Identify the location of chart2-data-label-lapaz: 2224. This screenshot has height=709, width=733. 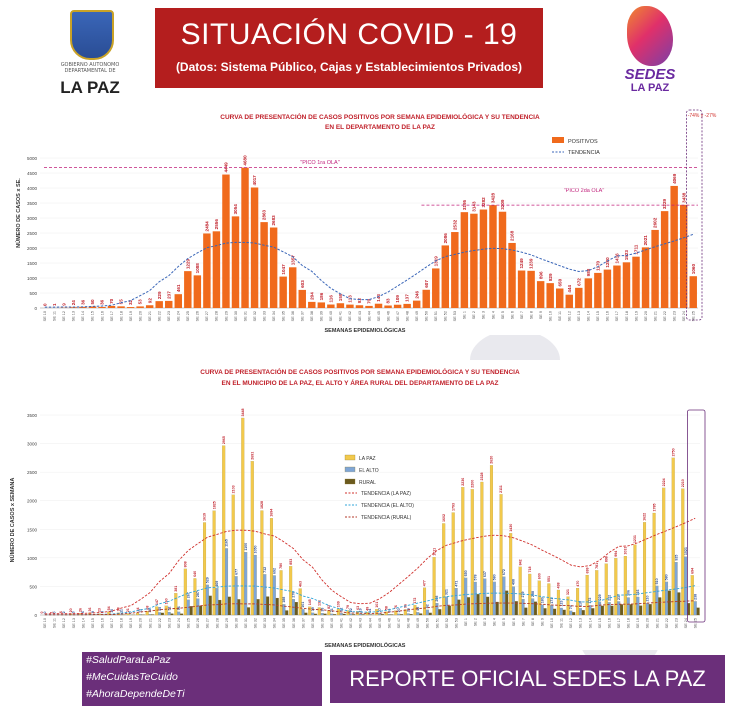
(664, 482).